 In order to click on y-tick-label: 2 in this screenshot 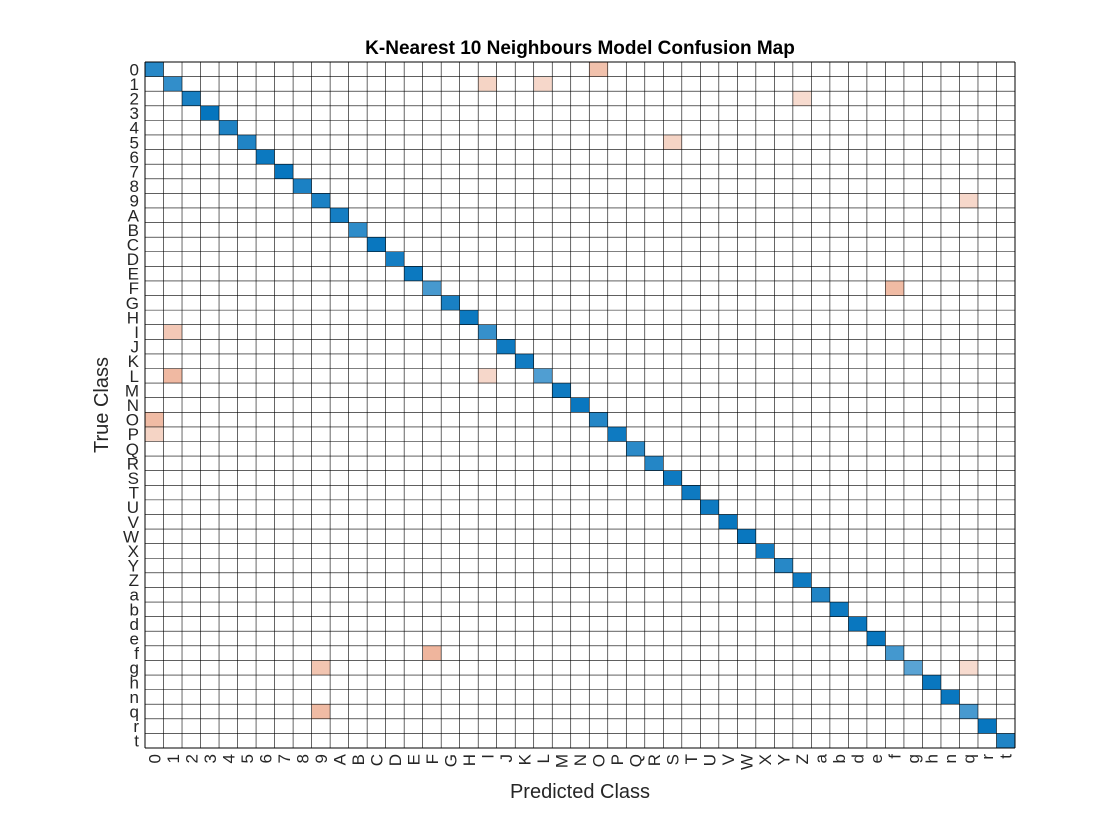, I will do `click(134, 98)`.